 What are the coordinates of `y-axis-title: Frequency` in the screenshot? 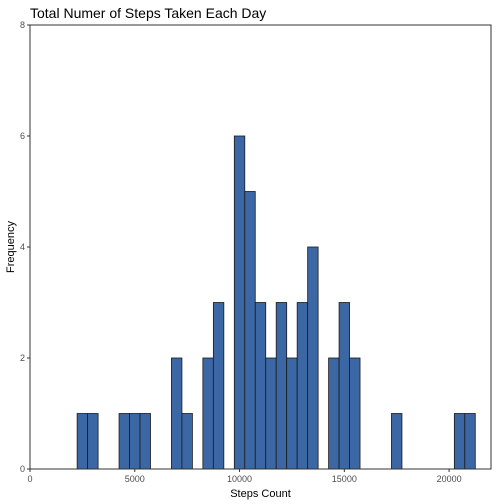 It's located at (11, 247).